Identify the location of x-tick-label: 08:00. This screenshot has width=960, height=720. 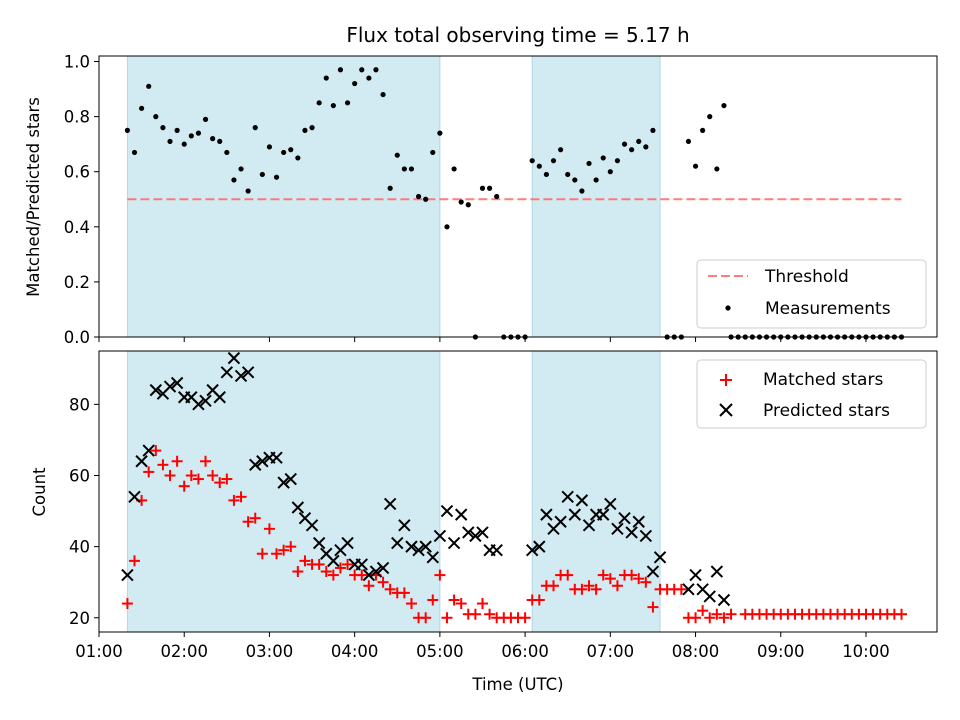
(696, 651).